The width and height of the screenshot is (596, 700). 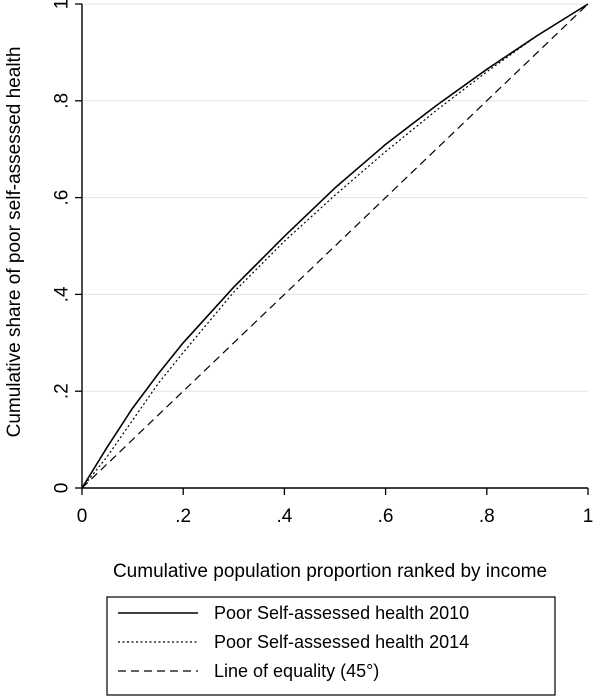 What do you see at coordinates (82, 516) in the screenshot?
I see `x-tick-label-0: 0` at bounding box center [82, 516].